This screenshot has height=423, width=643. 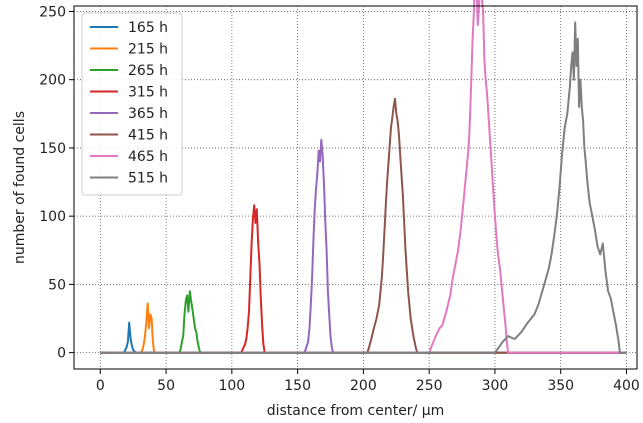 What do you see at coordinates (20, 187) in the screenshot?
I see `y-axis-label: number of found cells` at bounding box center [20, 187].